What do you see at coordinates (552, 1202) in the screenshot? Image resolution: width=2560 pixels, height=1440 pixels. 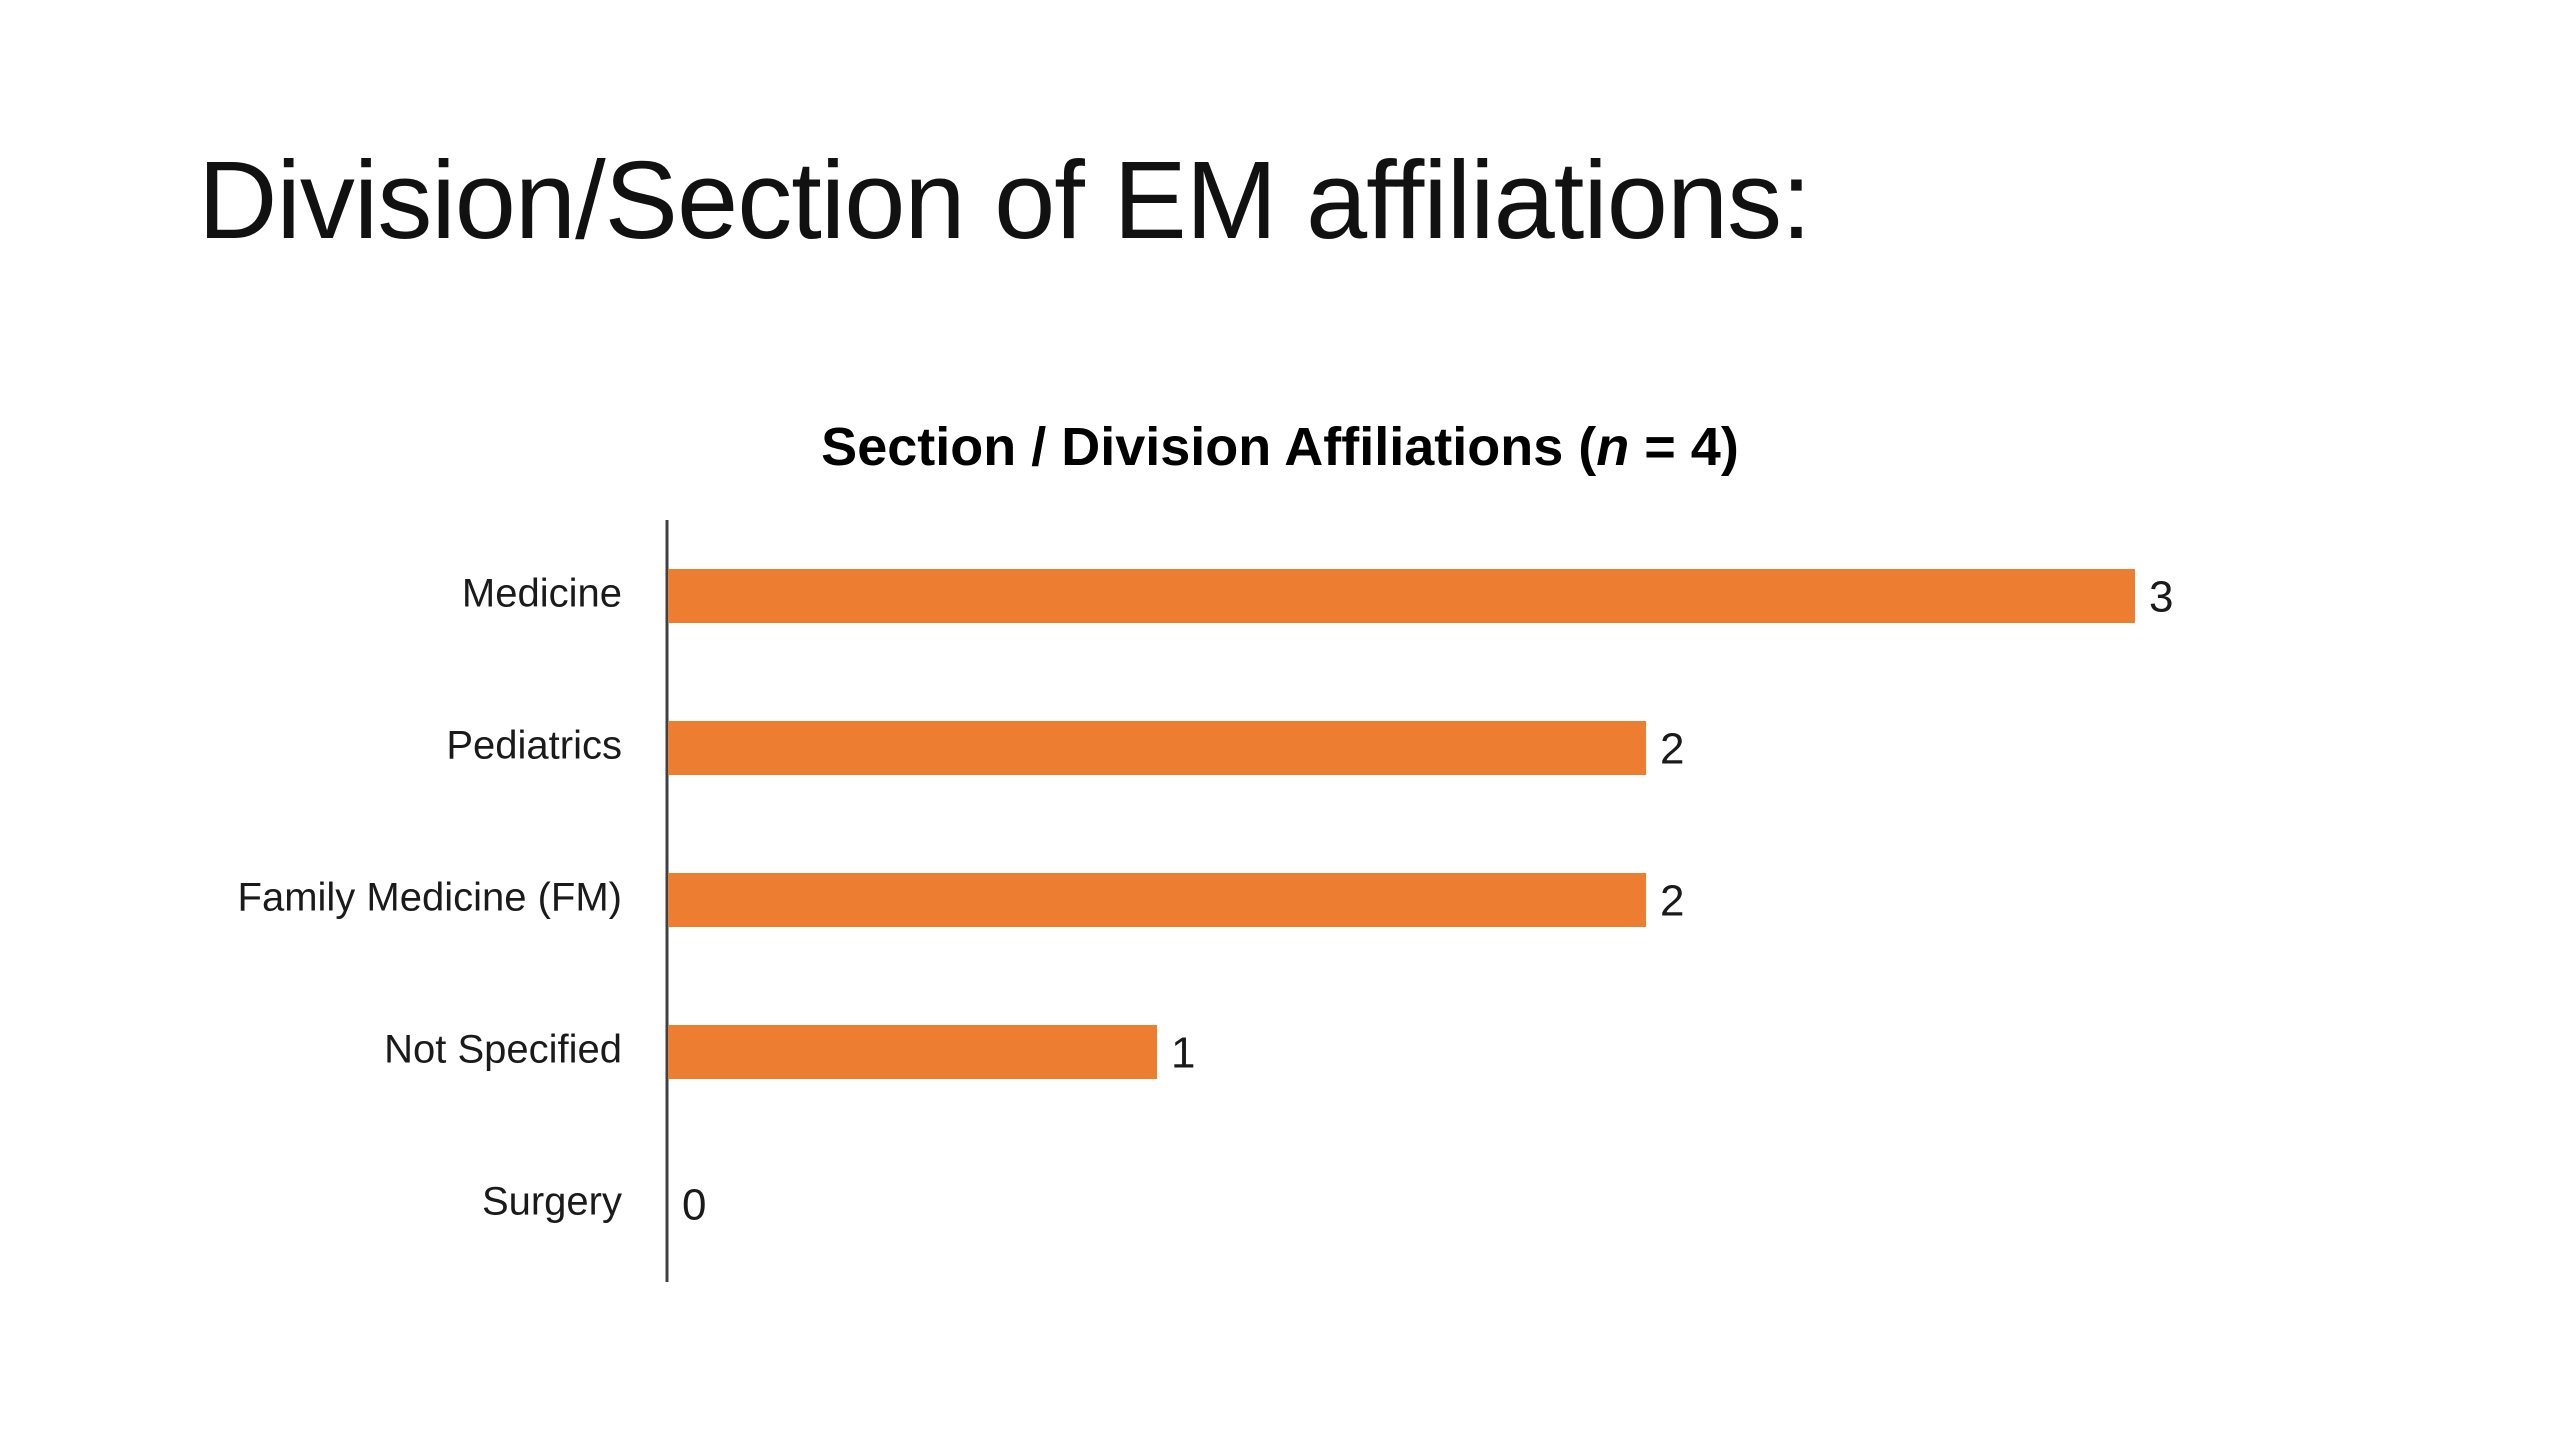 I see `category-label-surgery: Surgery` at bounding box center [552, 1202].